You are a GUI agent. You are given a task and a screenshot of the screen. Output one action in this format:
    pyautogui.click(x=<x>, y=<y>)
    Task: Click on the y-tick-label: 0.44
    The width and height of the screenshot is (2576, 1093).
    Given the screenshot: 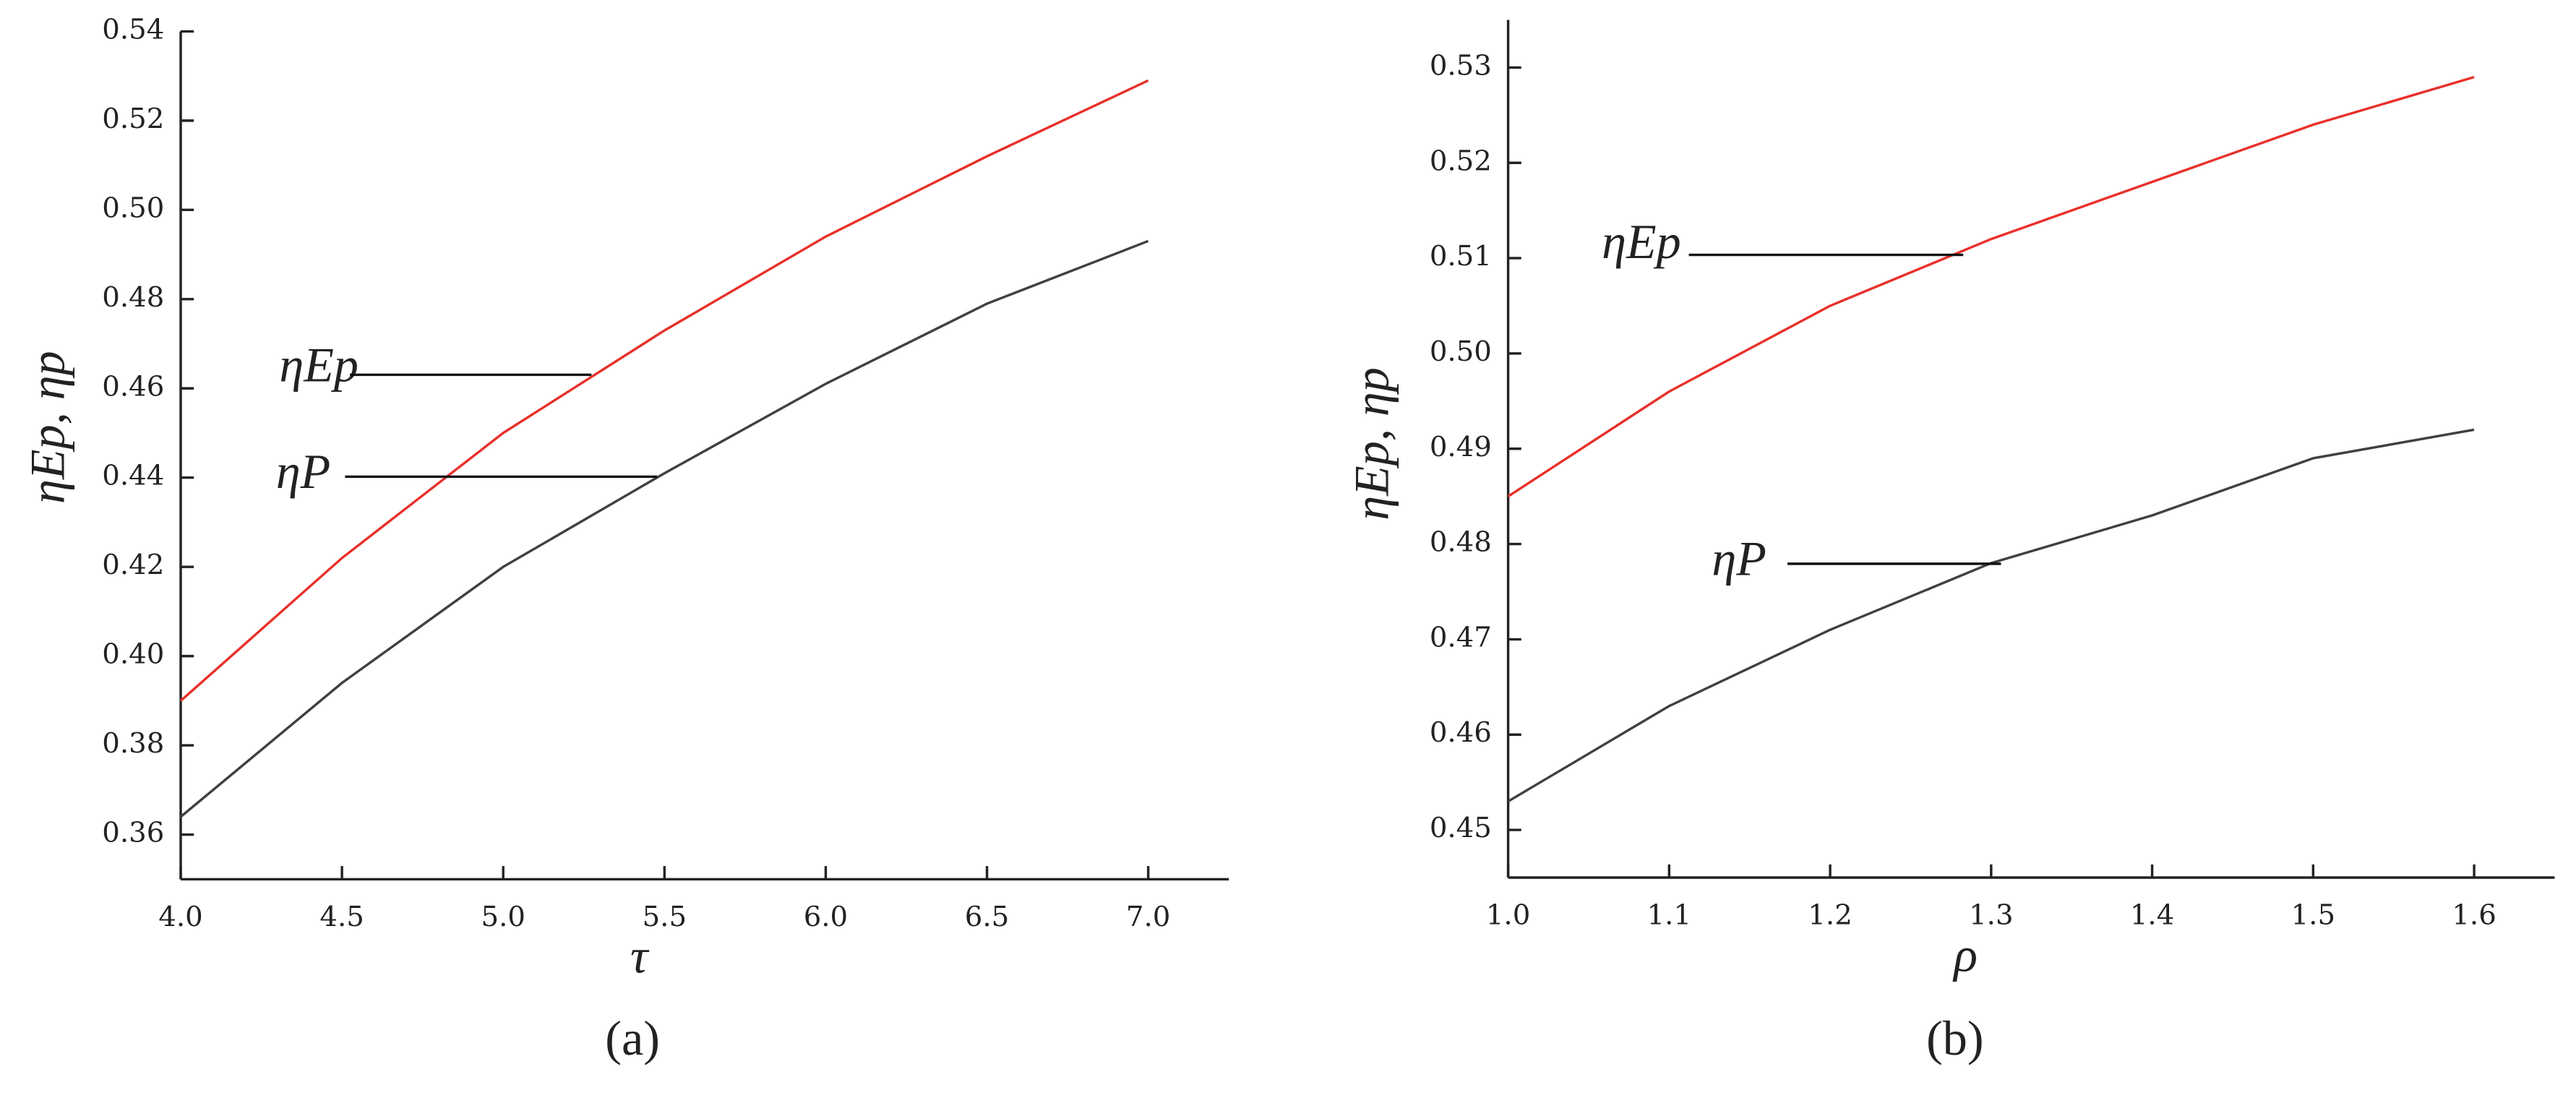 What is the action you would take?
    pyautogui.click(x=133, y=476)
    